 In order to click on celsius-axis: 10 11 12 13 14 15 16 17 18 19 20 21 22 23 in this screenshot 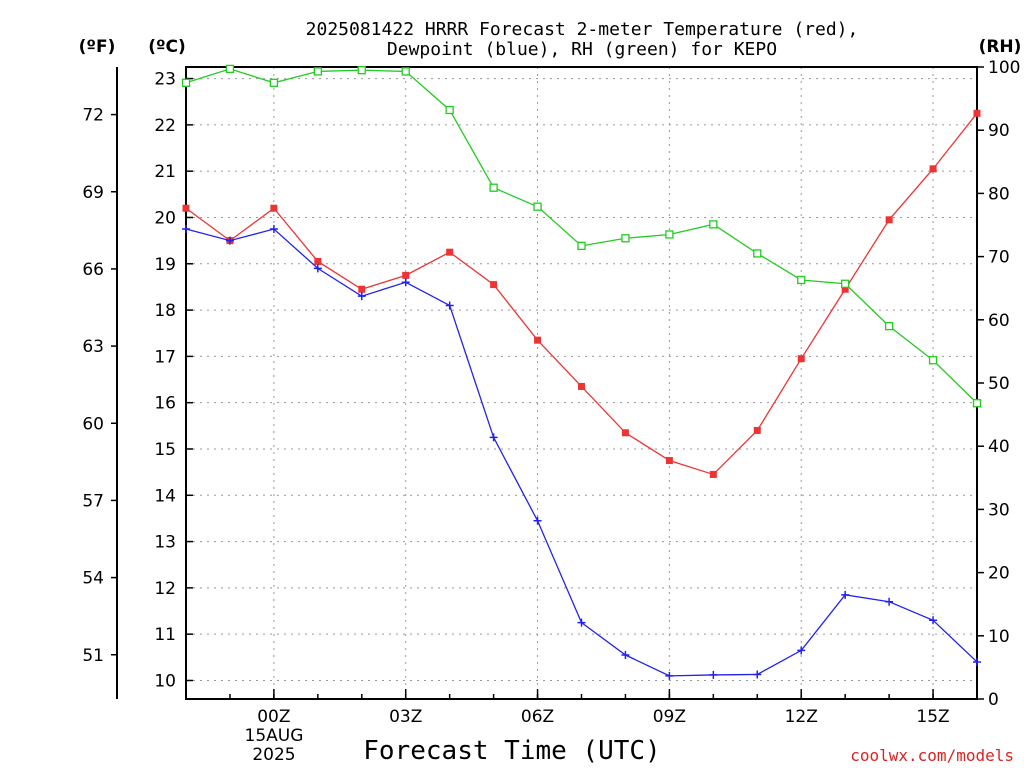, I will do `click(173, 380)`.